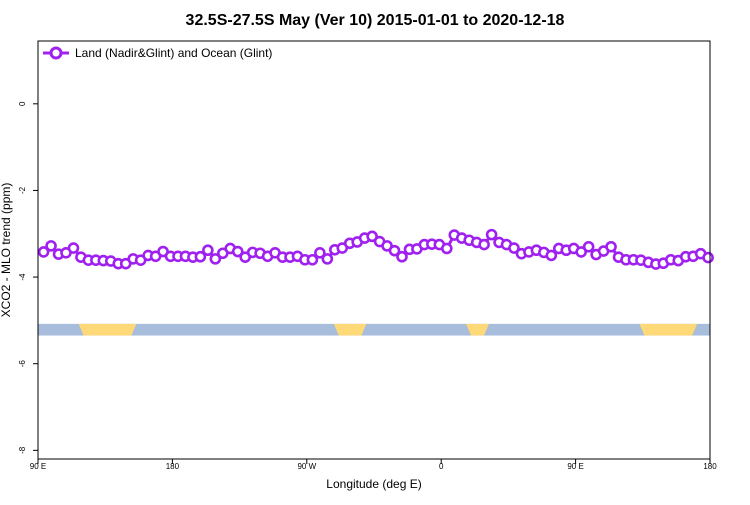  What do you see at coordinates (22, 190) in the screenshot?
I see `y-tick-label: -2` at bounding box center [22, 190].